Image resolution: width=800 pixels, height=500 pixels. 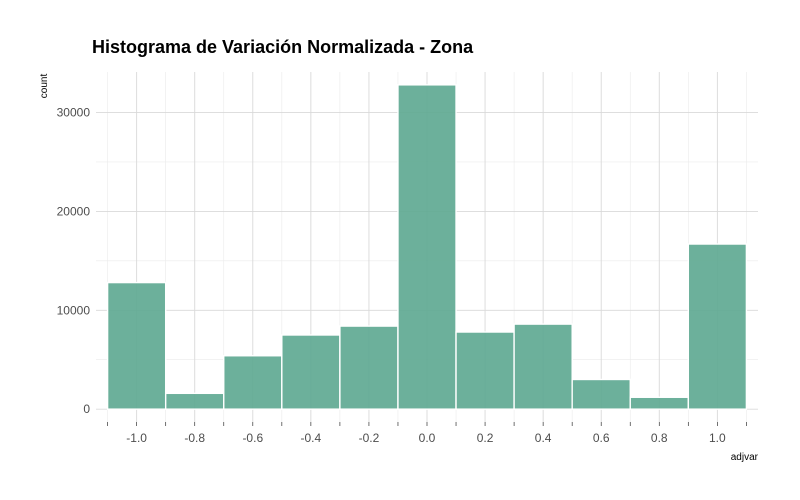 I want to click on x-axis: -1.0 -0.8 -0.6 -0.4 -0.2 0.0 0.2 0.4 0.6 0.8 1.0, so click(x=427, y=433).